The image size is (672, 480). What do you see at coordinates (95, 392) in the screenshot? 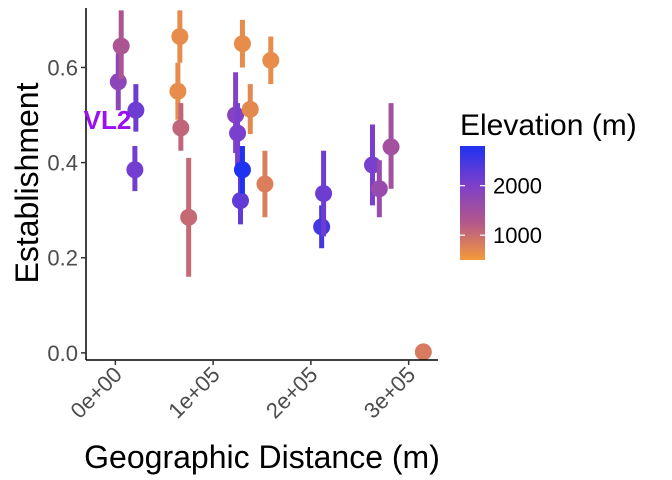
I see `x-tick-label: 0e+00` at bounding box center [95, 392].